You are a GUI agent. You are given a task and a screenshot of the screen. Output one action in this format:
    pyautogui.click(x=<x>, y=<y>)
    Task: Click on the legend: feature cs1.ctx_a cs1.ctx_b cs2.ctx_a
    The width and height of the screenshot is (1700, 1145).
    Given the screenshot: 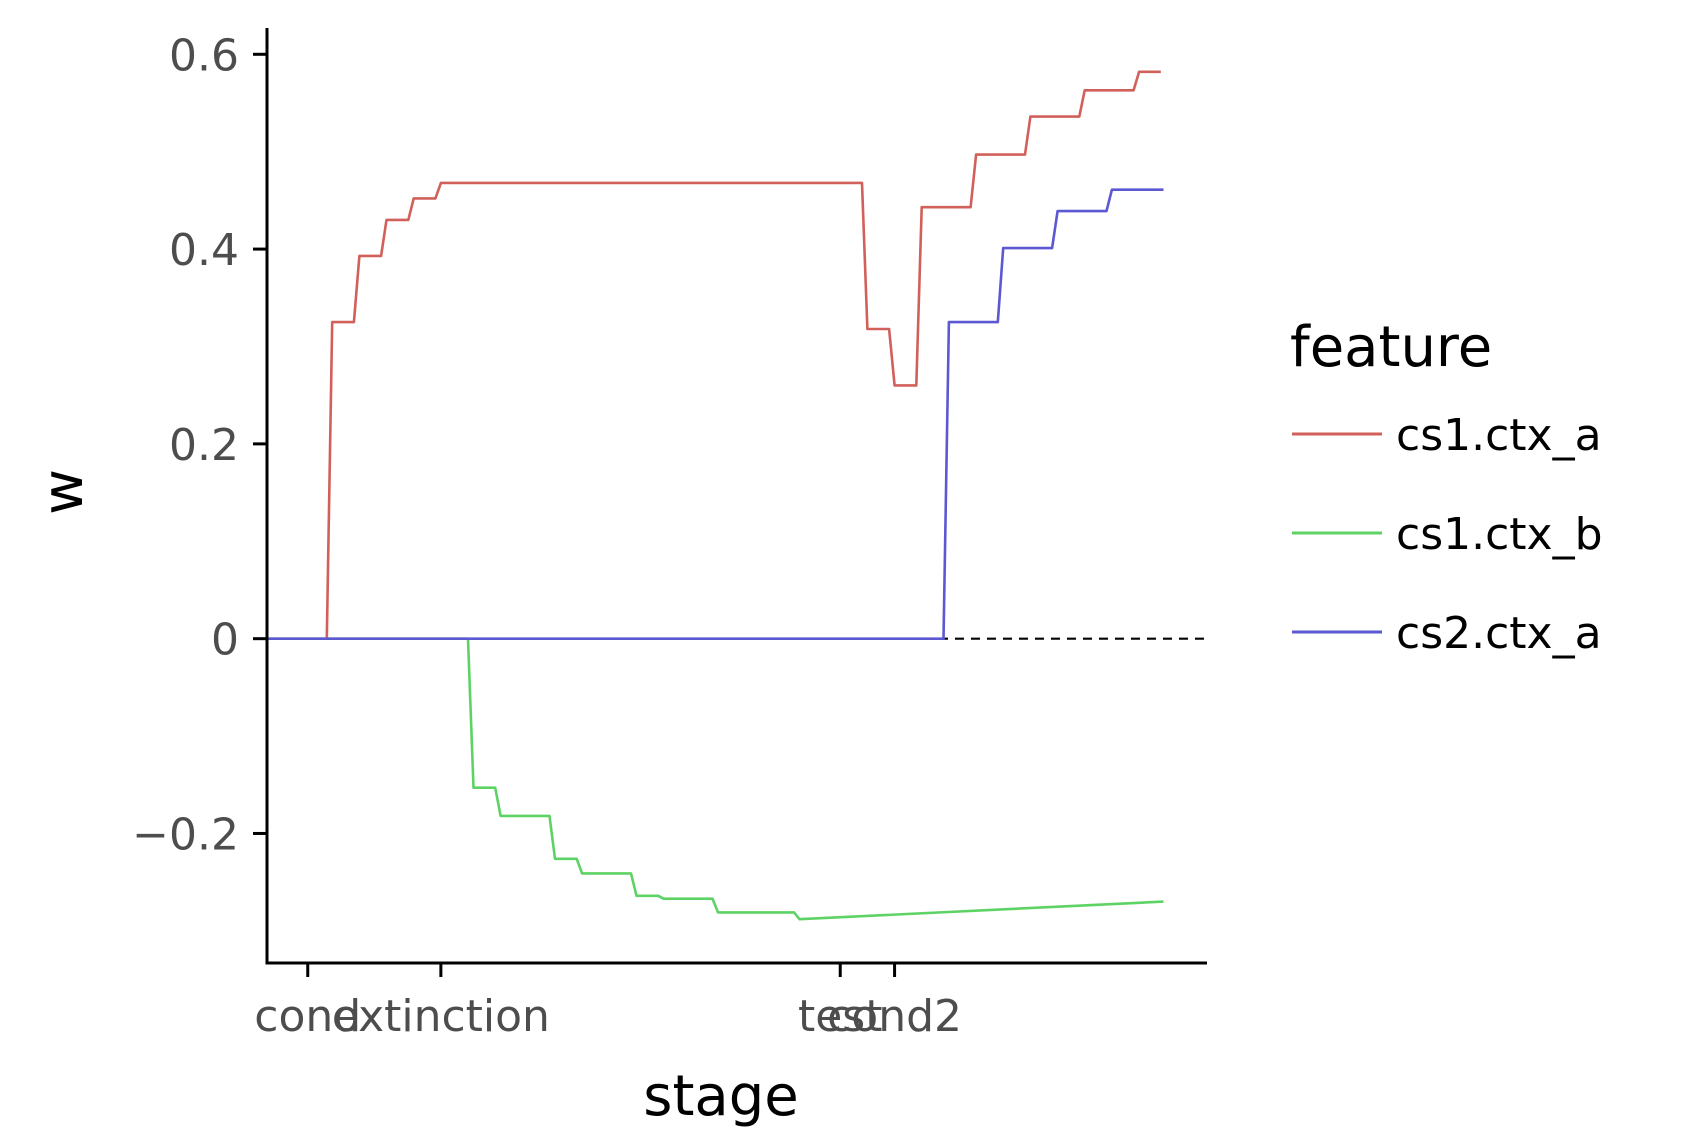 What is the action you would take?
    pyautogui.click(x=1446, y=487)
    